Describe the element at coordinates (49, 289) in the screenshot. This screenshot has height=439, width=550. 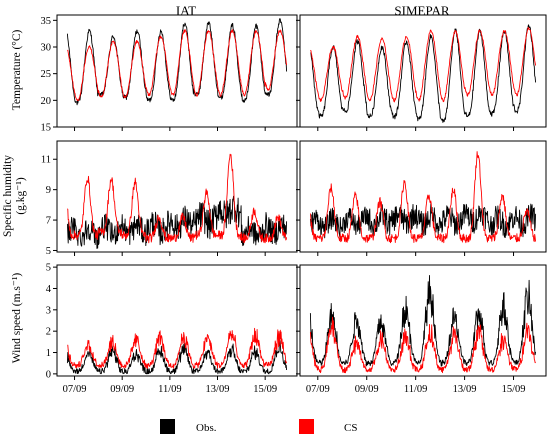
I see `y-tick-label: 4` at that location.